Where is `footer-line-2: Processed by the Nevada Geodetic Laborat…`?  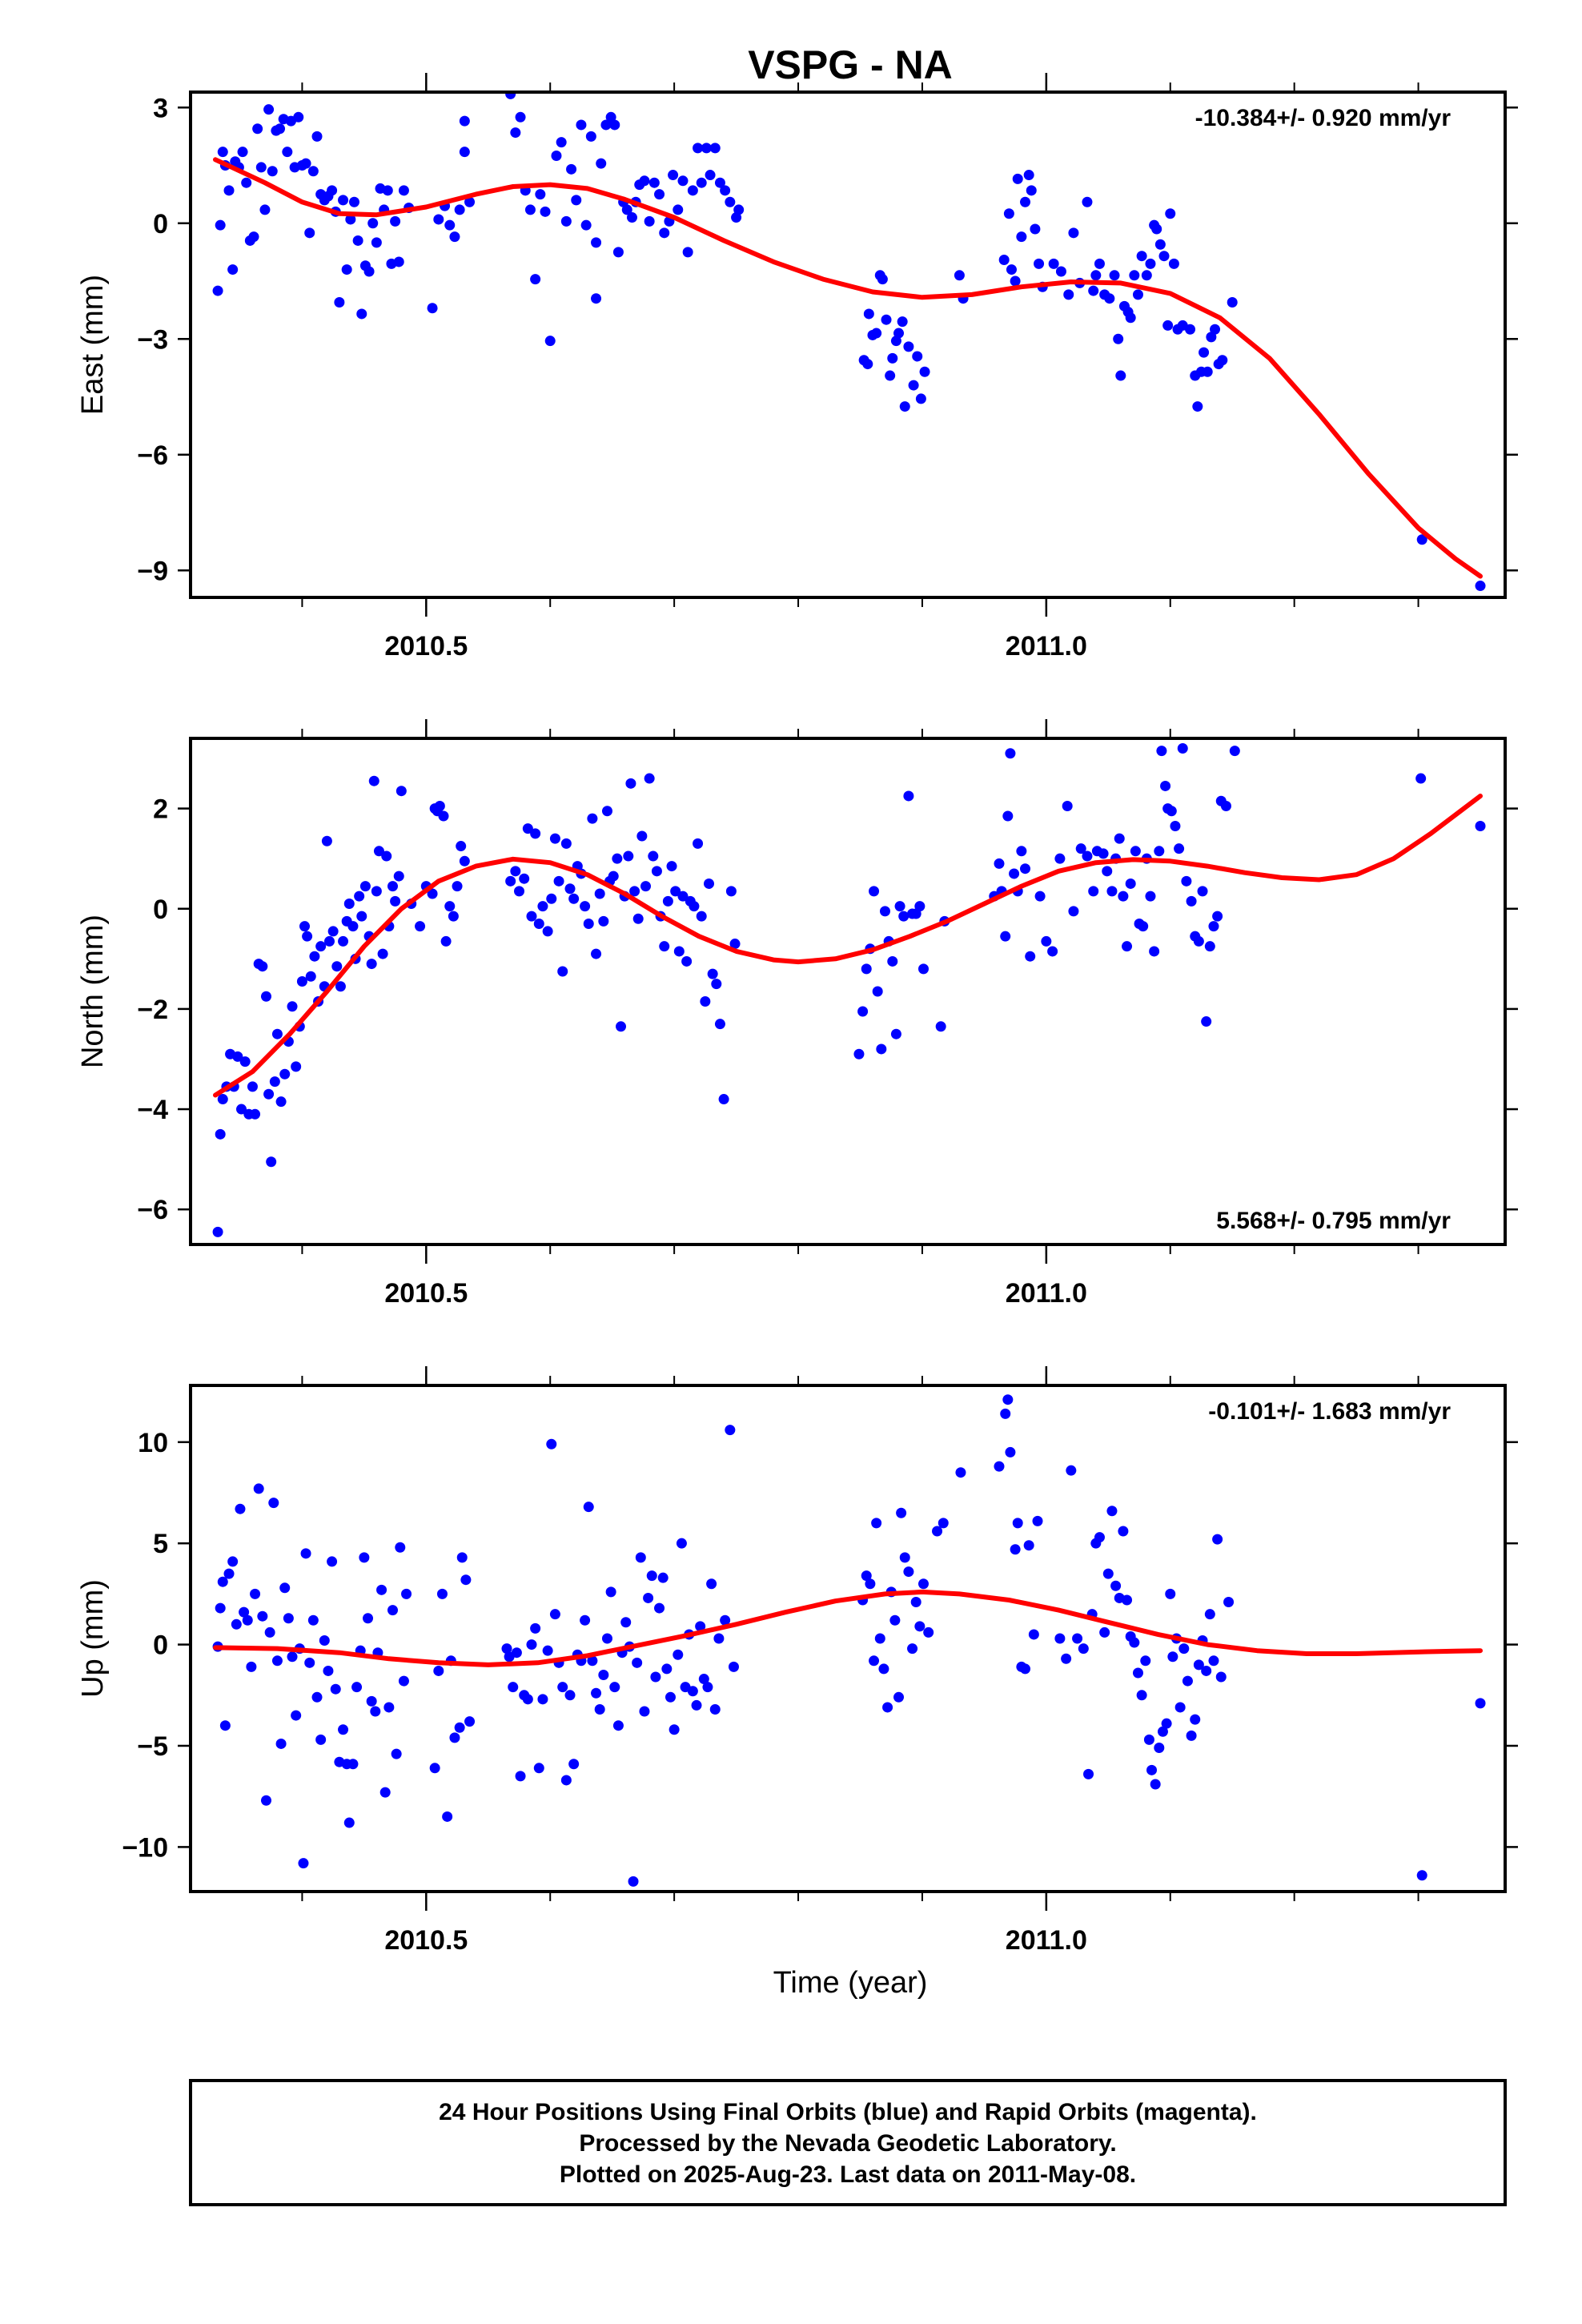
footer-line-2: Processed by the Nevada Geodetic Laborat… is located at coordinates (847, 2143).